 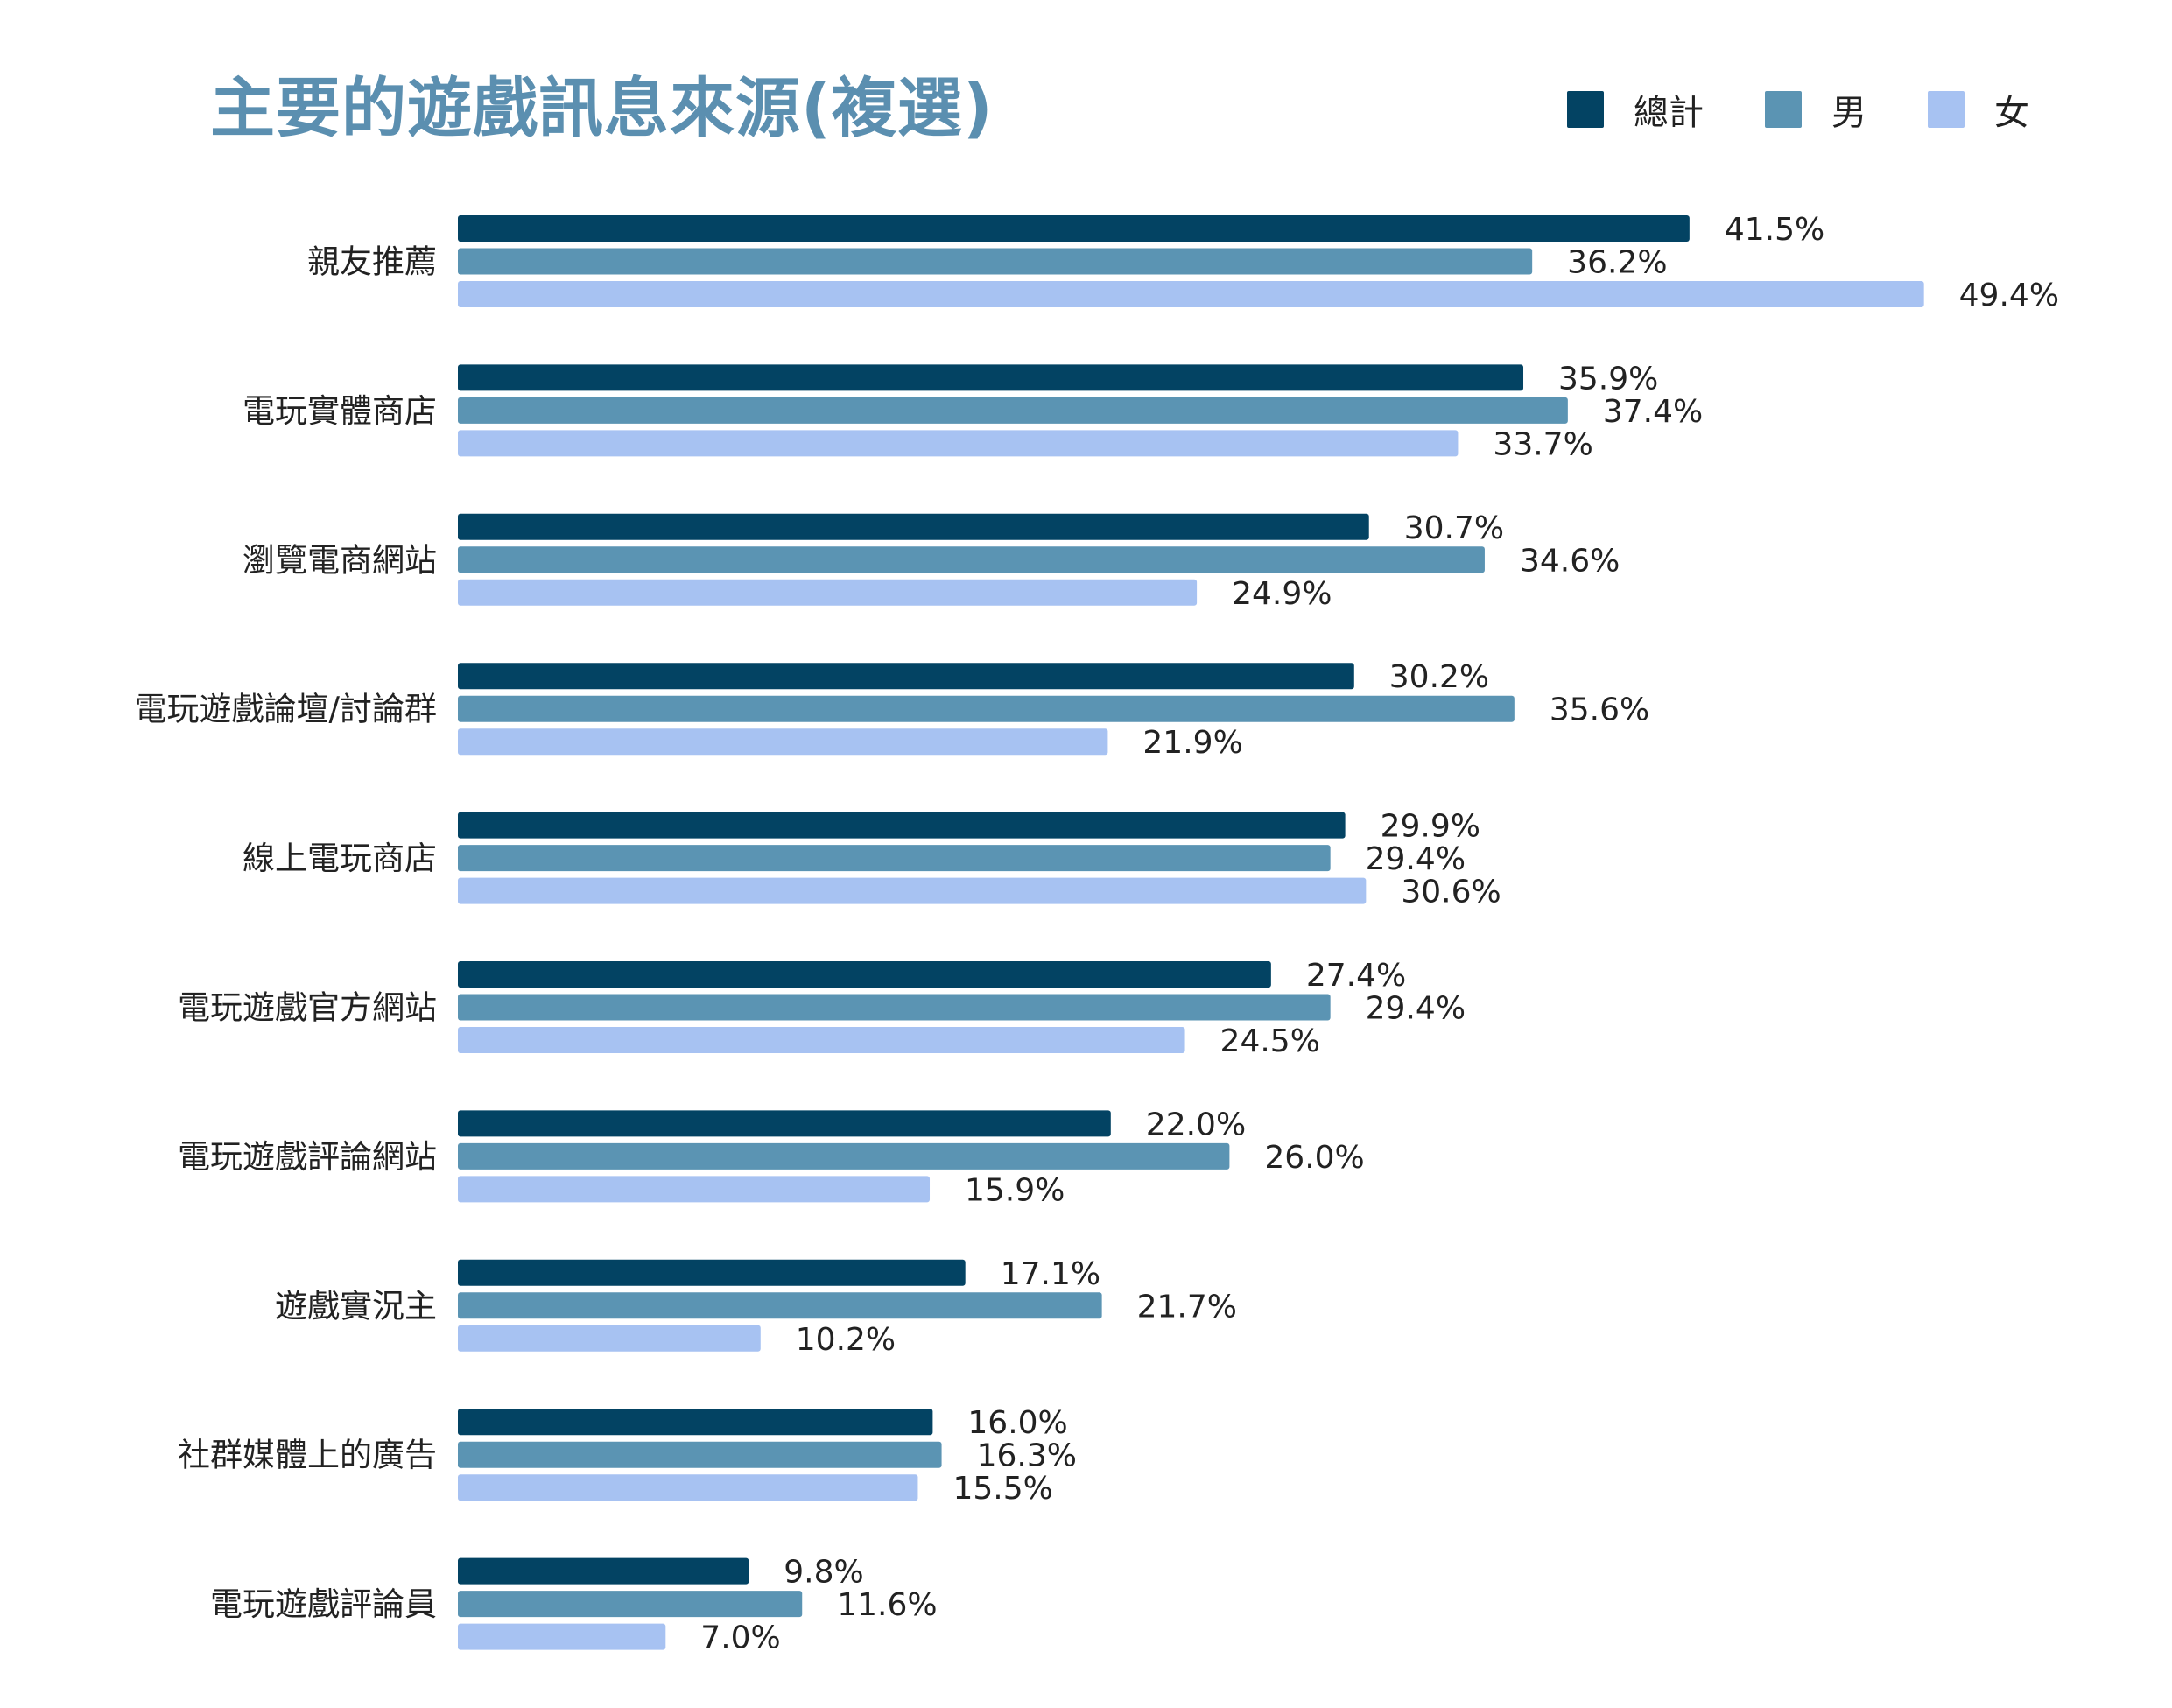 I want to click on category-label: 瀏覽電商網站, so click(x=340, y=560).